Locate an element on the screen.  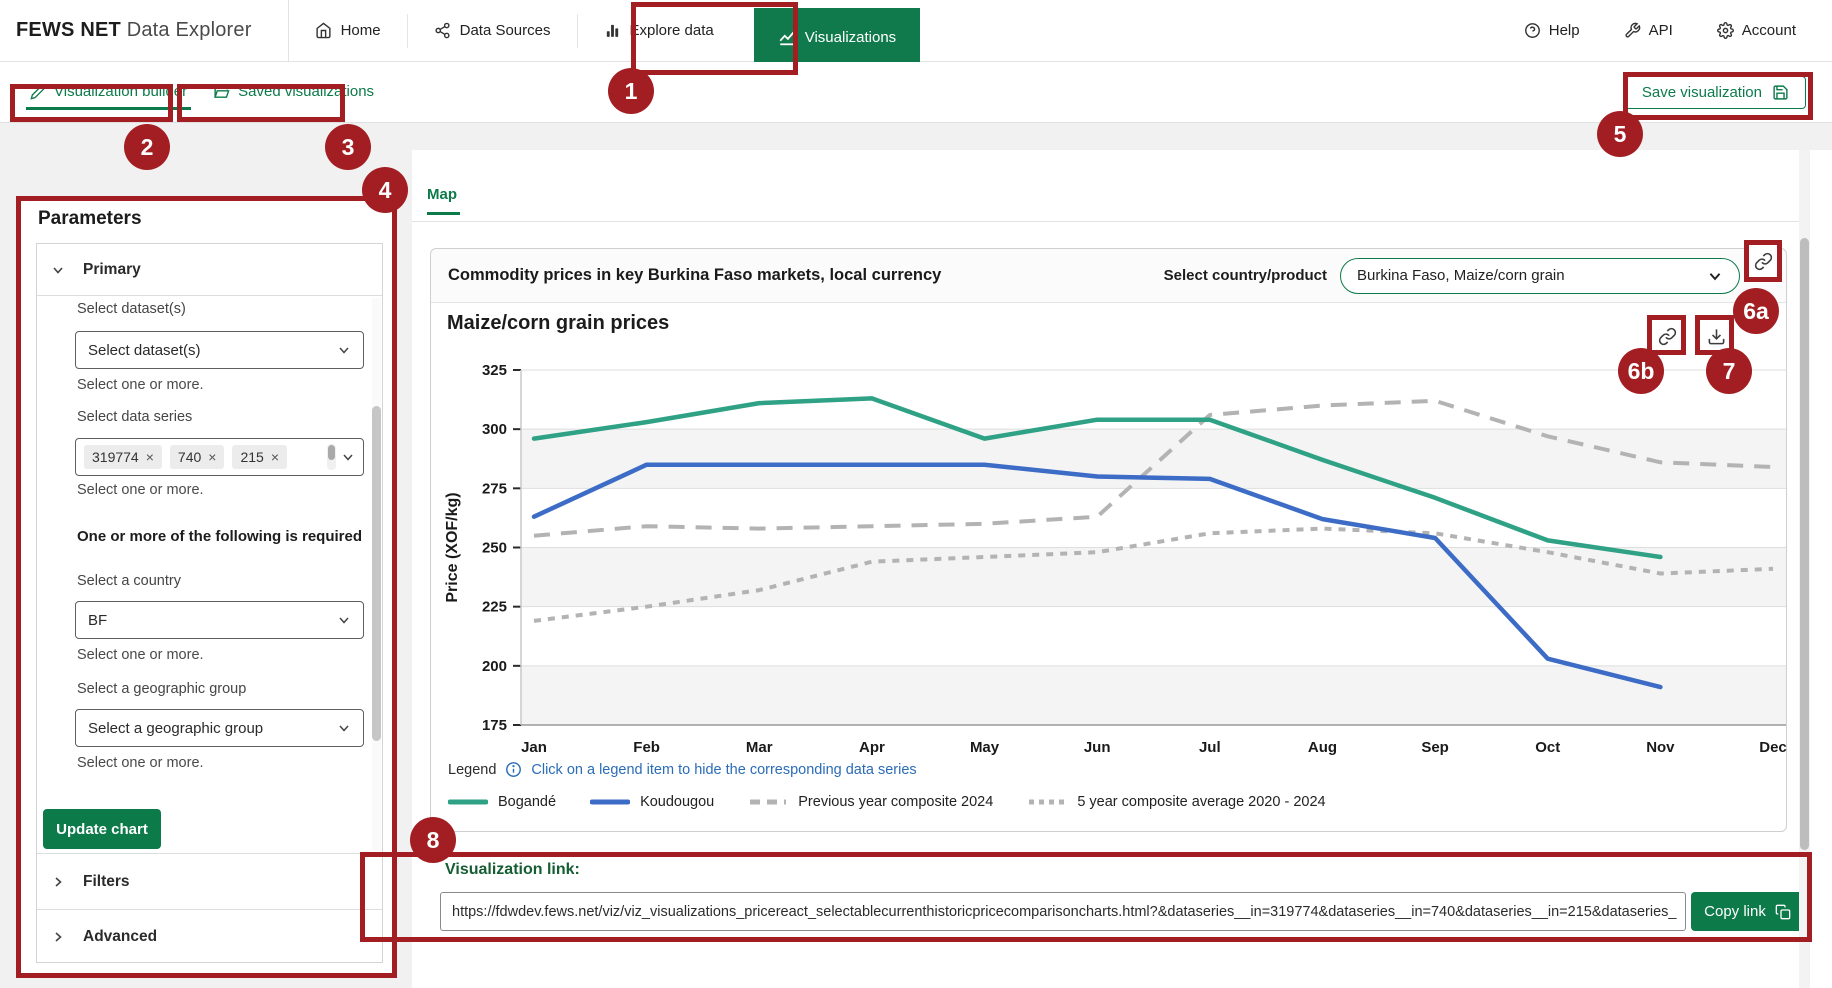
country-product-select: Burkina Faso, Maize/corn grain is located at coordinates (1540, 275).